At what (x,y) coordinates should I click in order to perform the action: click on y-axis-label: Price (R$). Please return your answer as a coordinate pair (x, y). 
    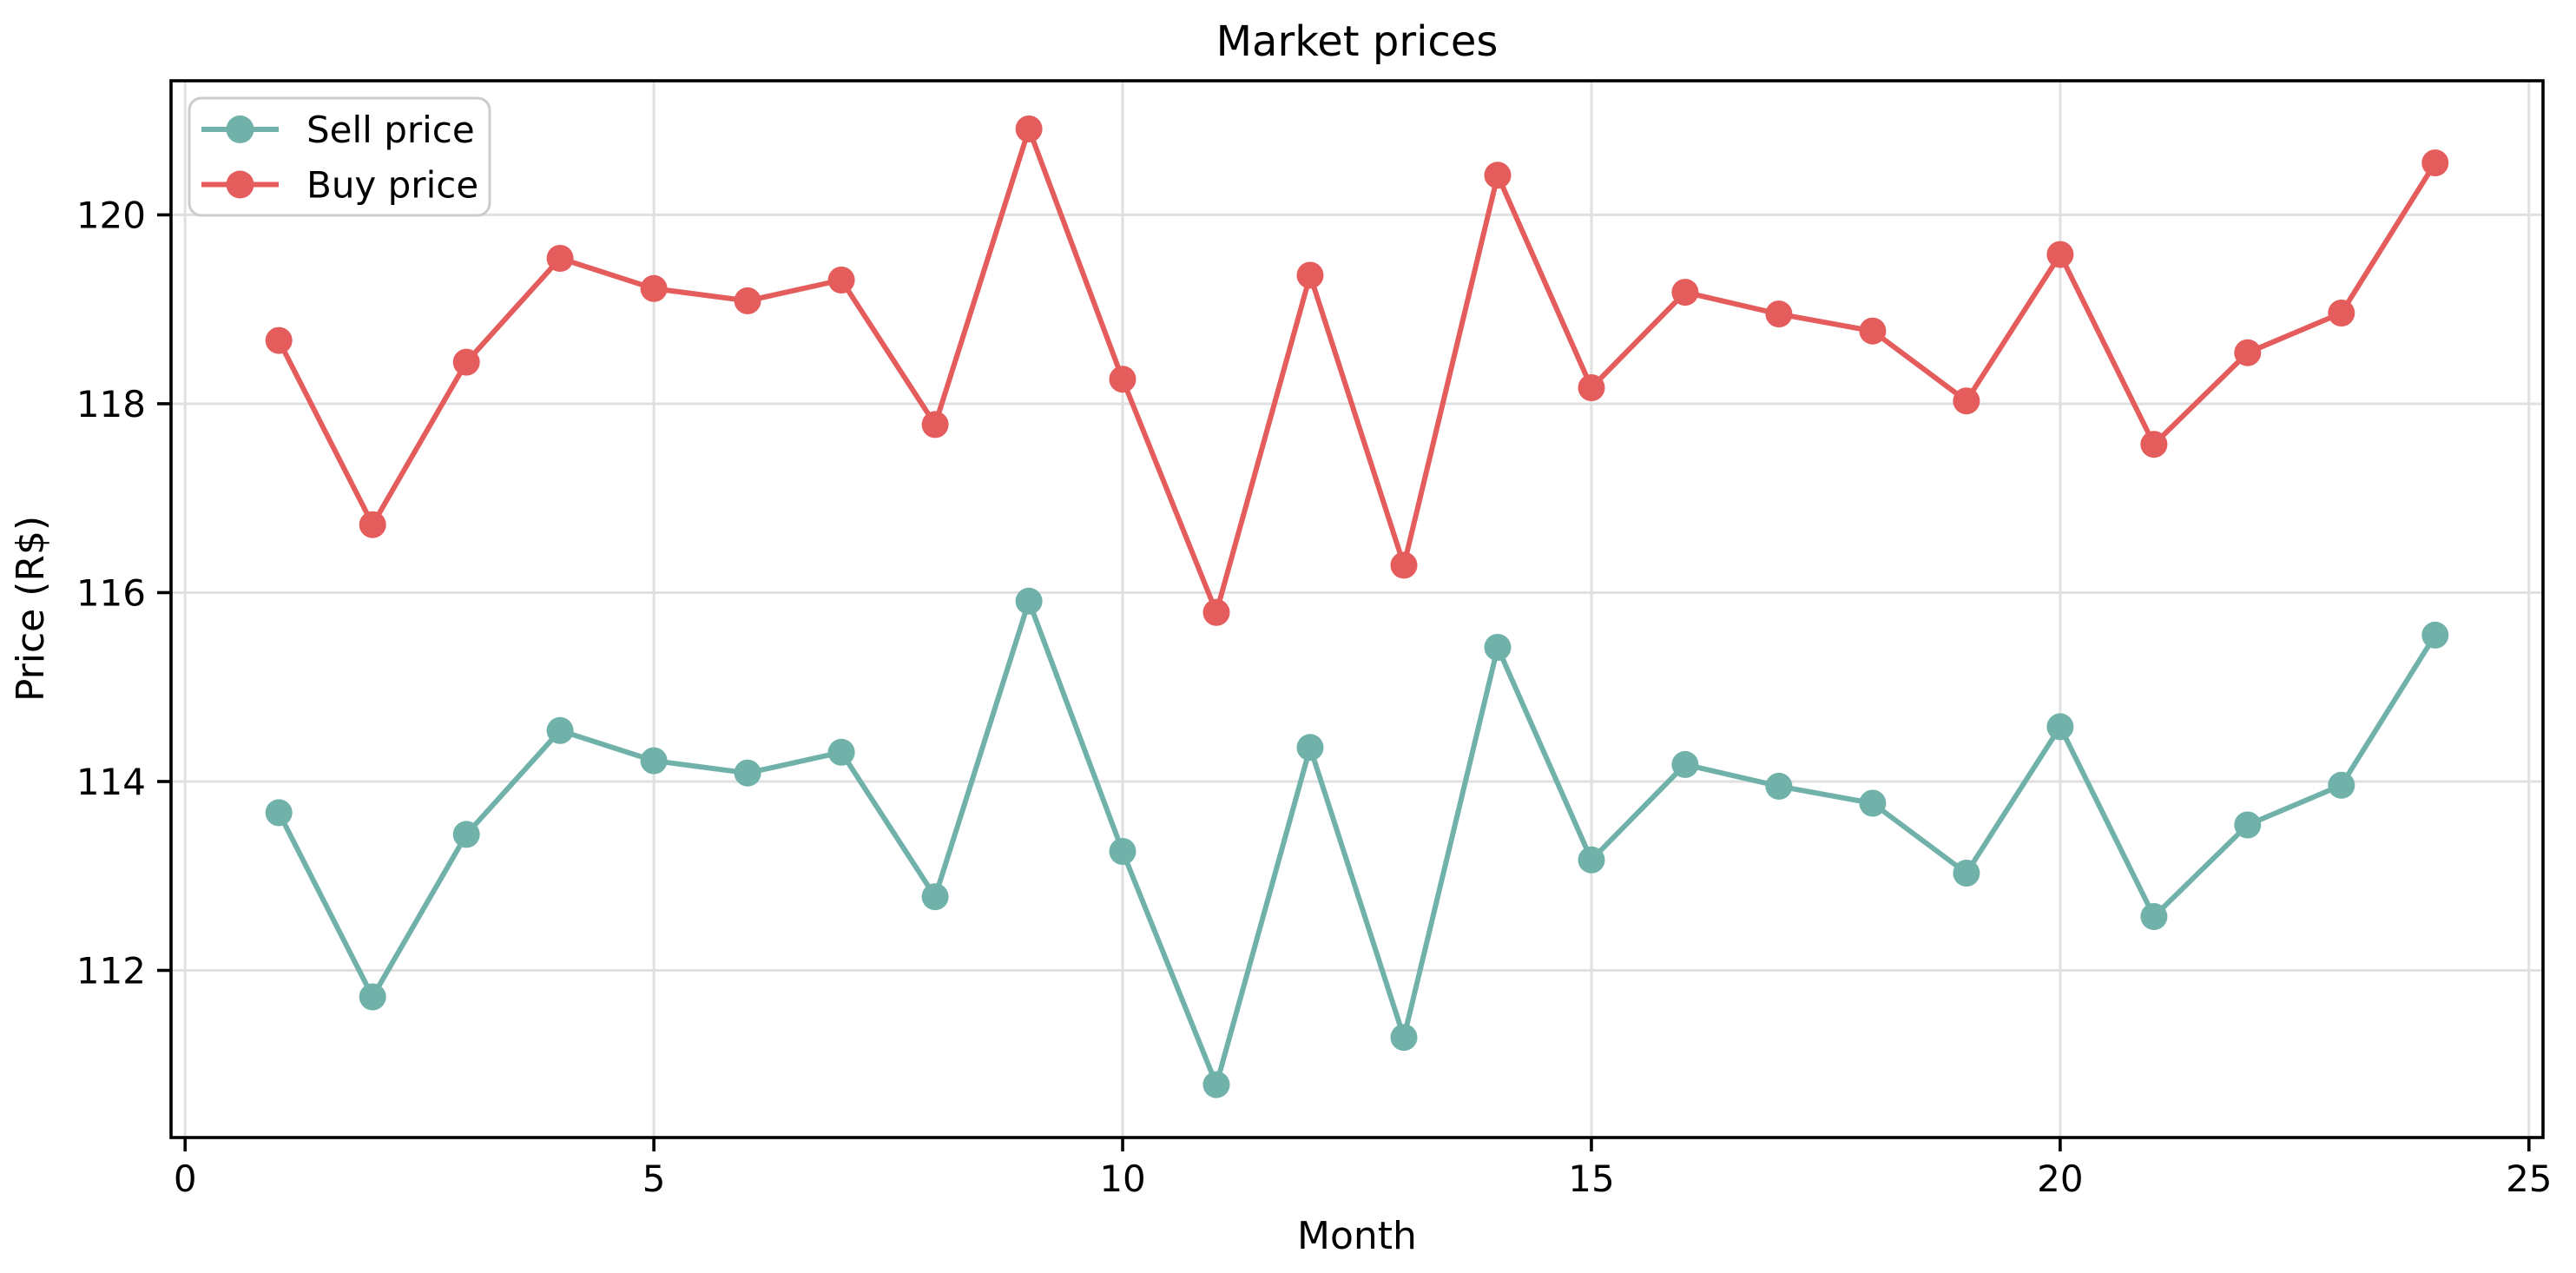
    Looking at the image, I should click on (31, 609).